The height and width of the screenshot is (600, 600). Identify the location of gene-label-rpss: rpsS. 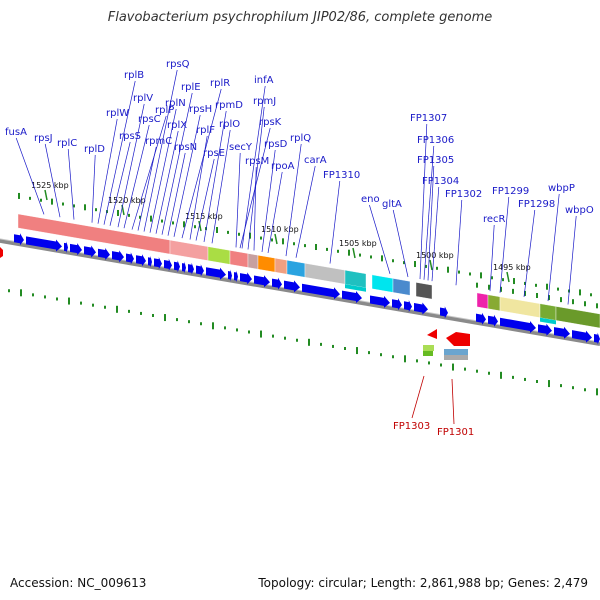
(130, 136).